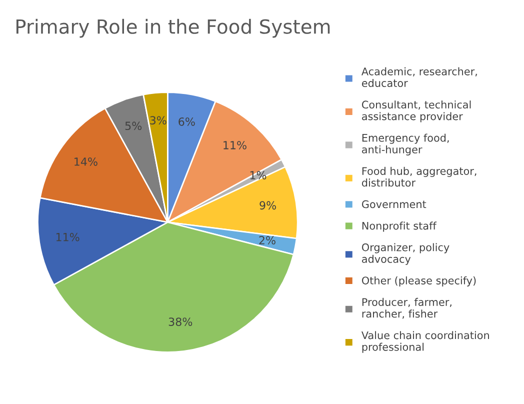 The image size is (524, 404). I want to click on legend-label: Organizer, policy advocacy, so click(406, 254).